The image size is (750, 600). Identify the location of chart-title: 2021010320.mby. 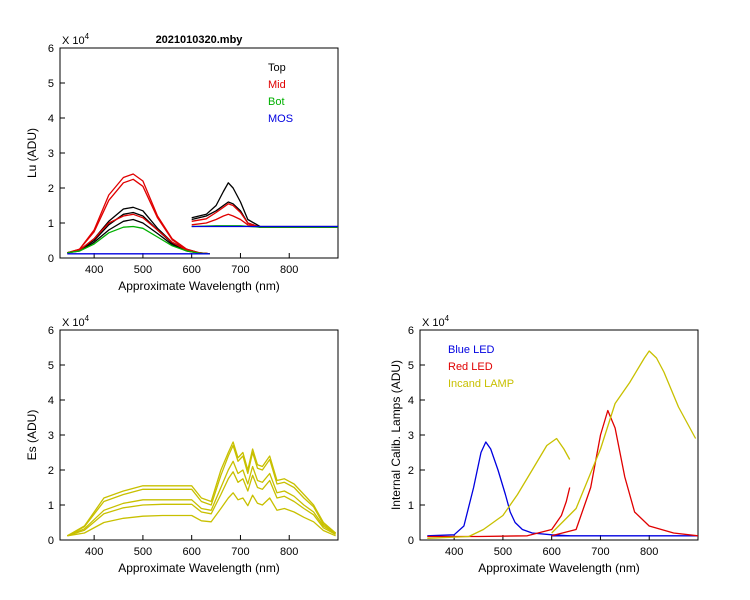
(200, 40).